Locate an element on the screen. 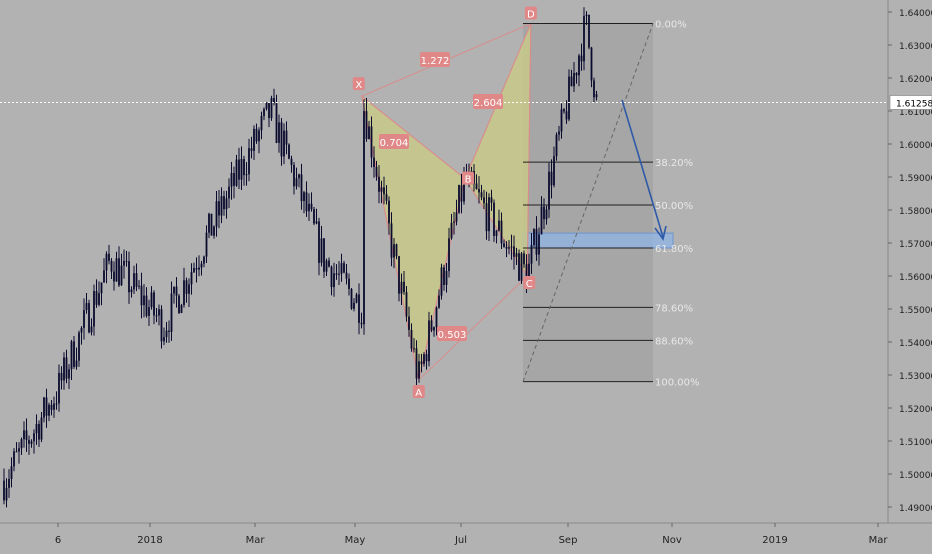 The image size is (932, 554). y-tick-label: 1.53000 is located at coordinates (915, 377).